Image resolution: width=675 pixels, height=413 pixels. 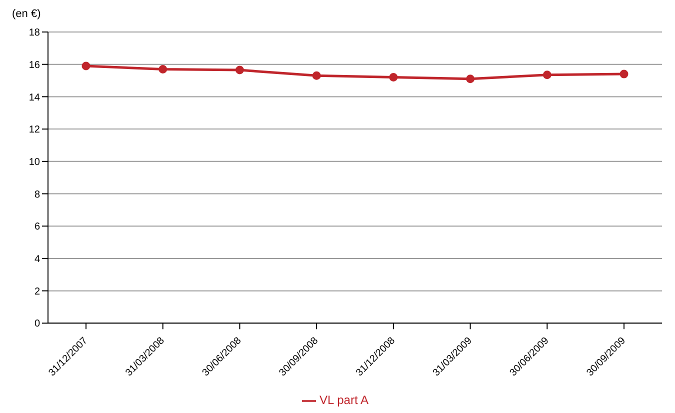 I want to click on y-tick-label: 16, so click(x=34, y=65).